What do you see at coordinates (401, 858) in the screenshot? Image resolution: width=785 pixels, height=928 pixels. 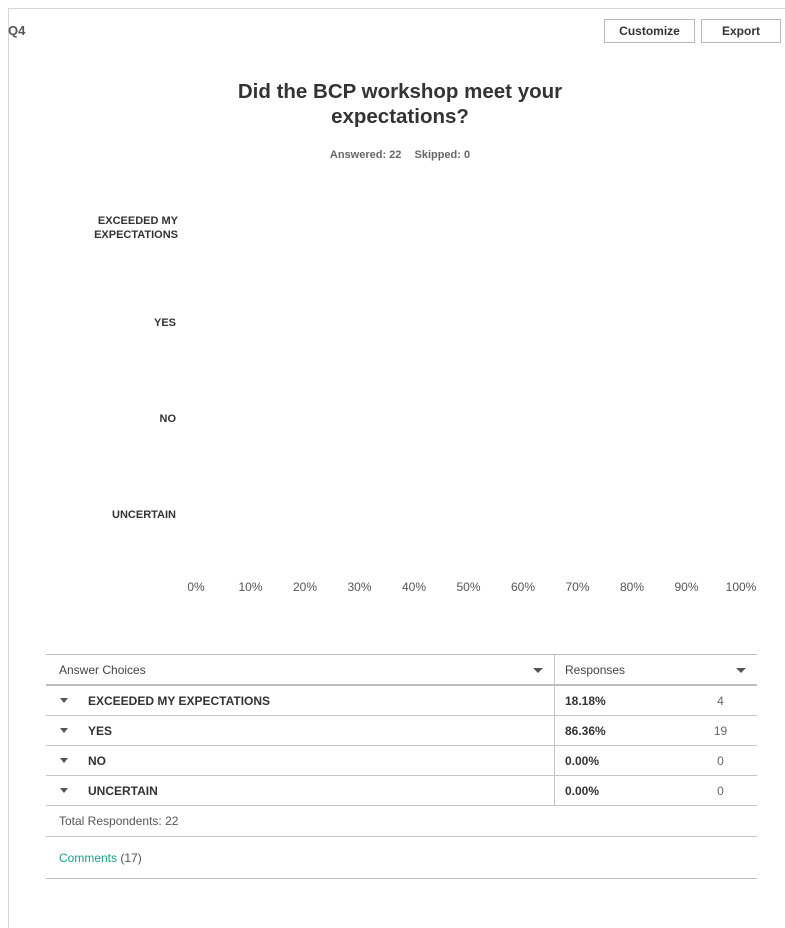 I see `comments-row: Comments (17)` at bounding box center [401, 858].